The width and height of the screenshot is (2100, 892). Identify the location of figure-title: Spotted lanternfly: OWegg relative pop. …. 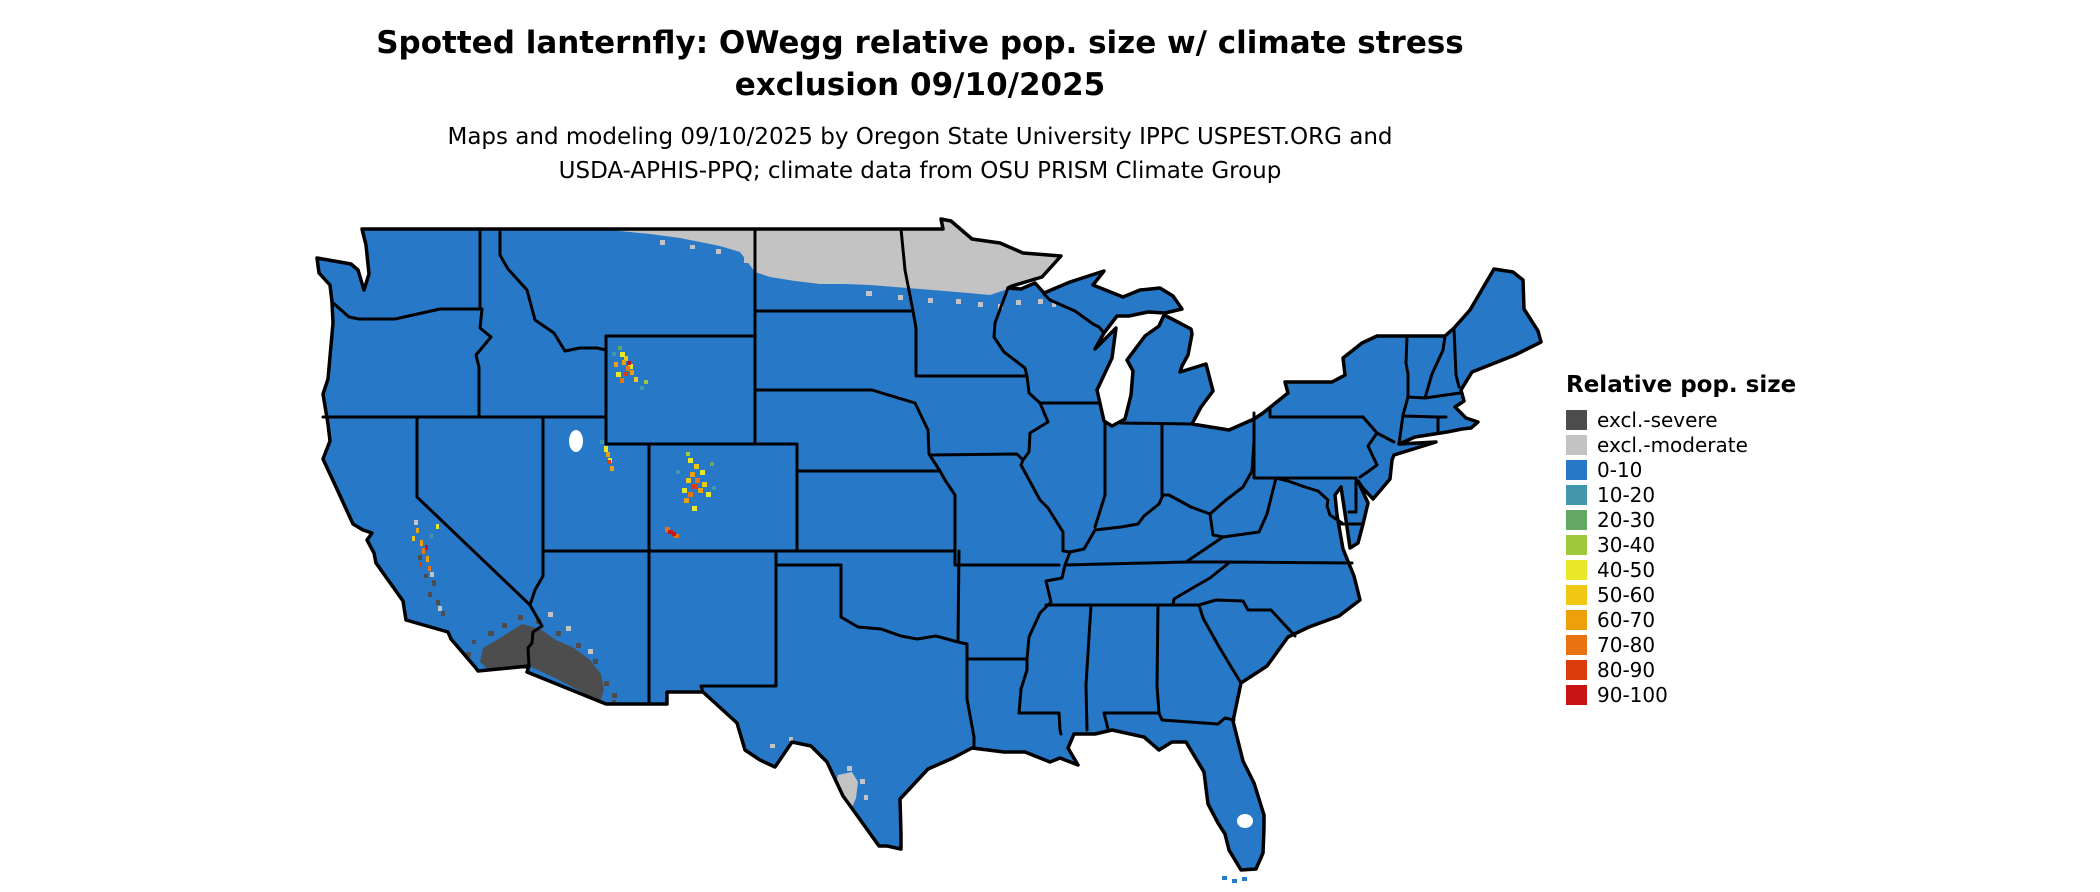
(920, 64).